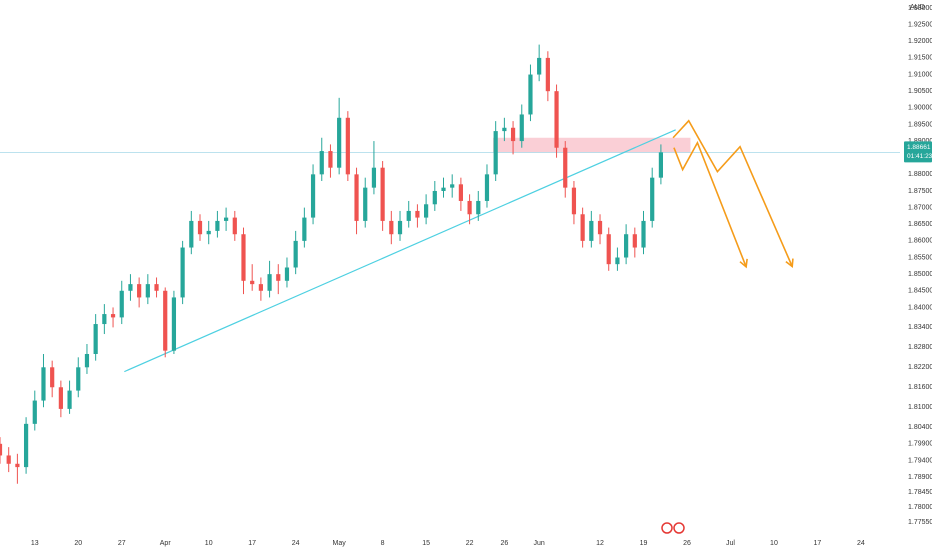  What do you see at coordinates (916, 275) in the screenshot?
I see `price-axis` at bounding box center [916, 275].